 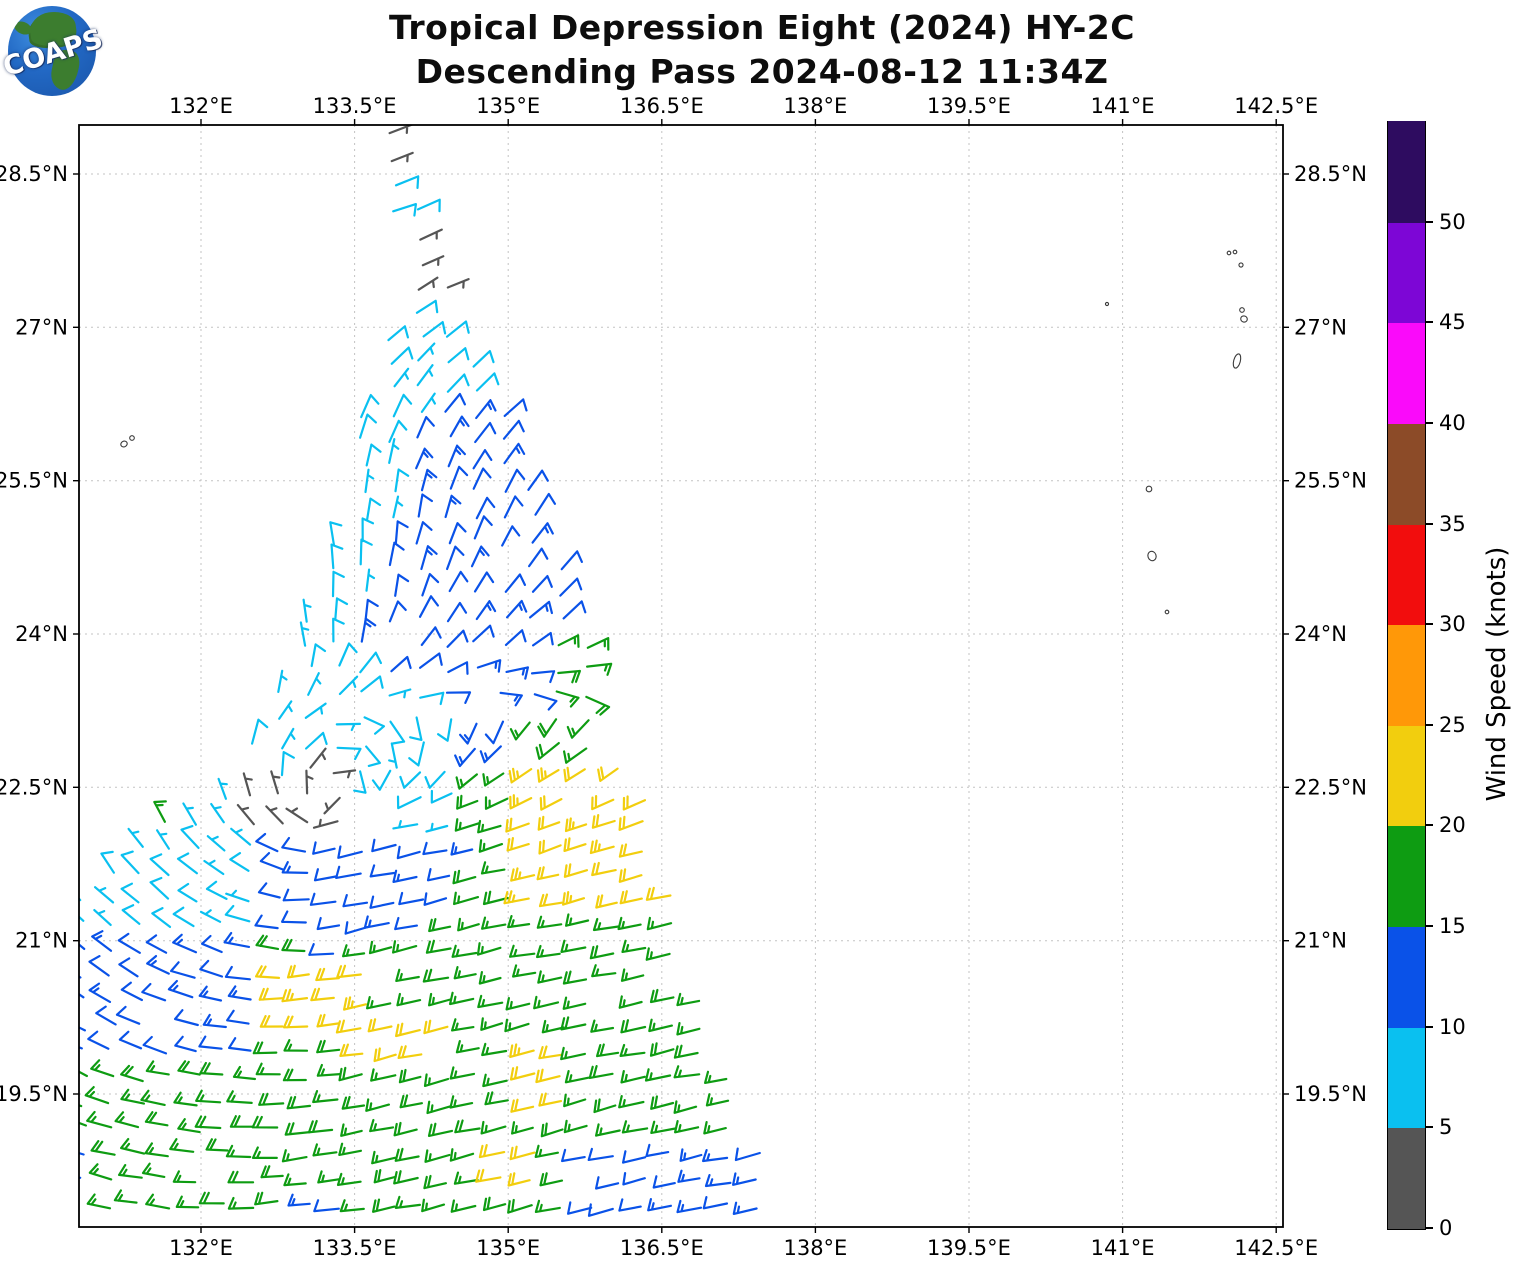 What do you see at coordinates (41, 327) in the screenshot?
I see `y-tick-label-left: 27°N` at bounding box center [41, 327].